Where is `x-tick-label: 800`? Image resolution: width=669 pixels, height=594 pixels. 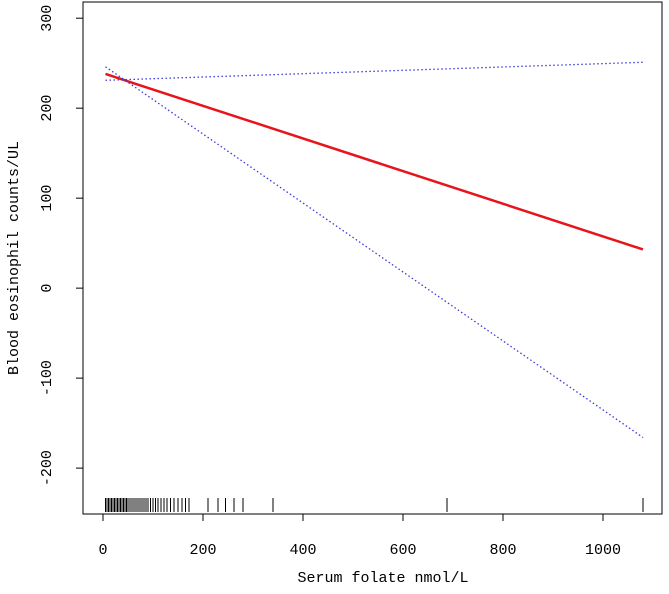
x-tick-label: 800 is located at coordinates (502, 550).